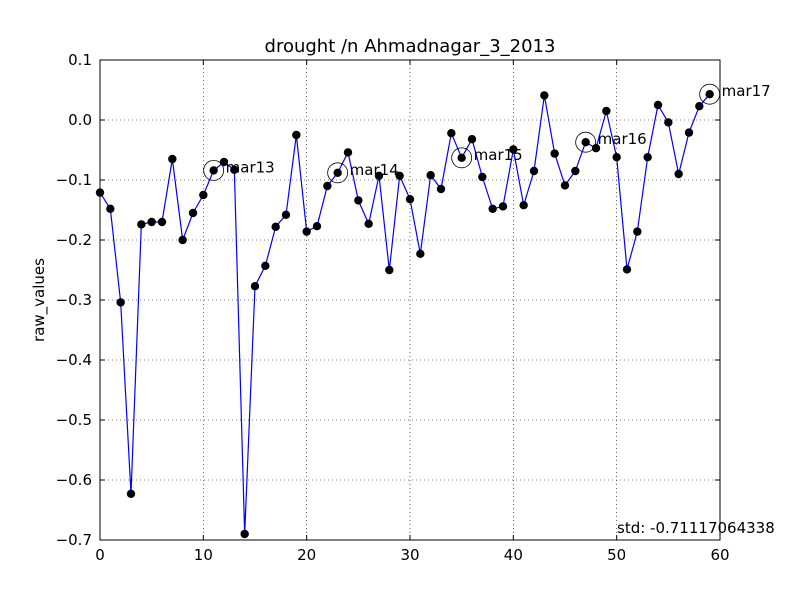  Describe the element at coordinates (39, 300) in the screenshot. I see `y-axis-label: raw_values` at that location.